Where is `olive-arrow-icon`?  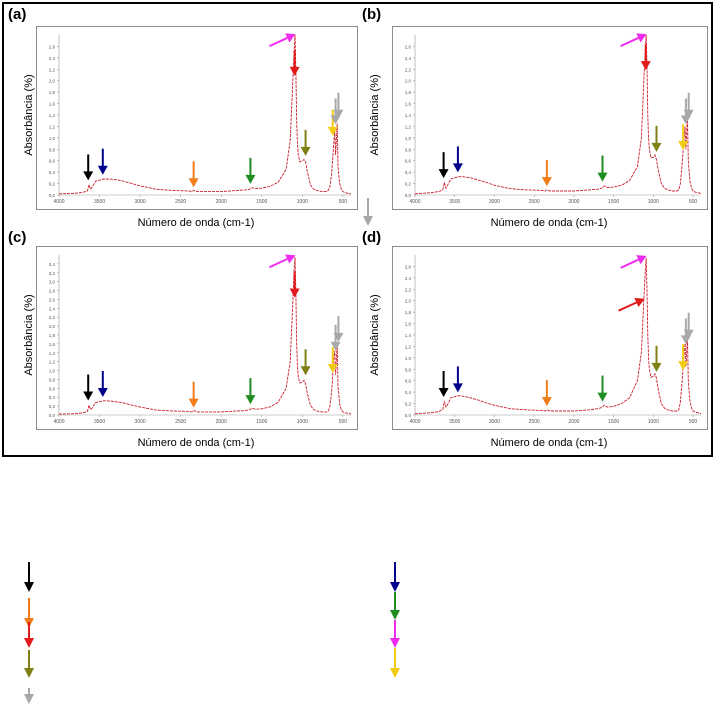 olive-arrow-icon is located at coordinates (305, 142).